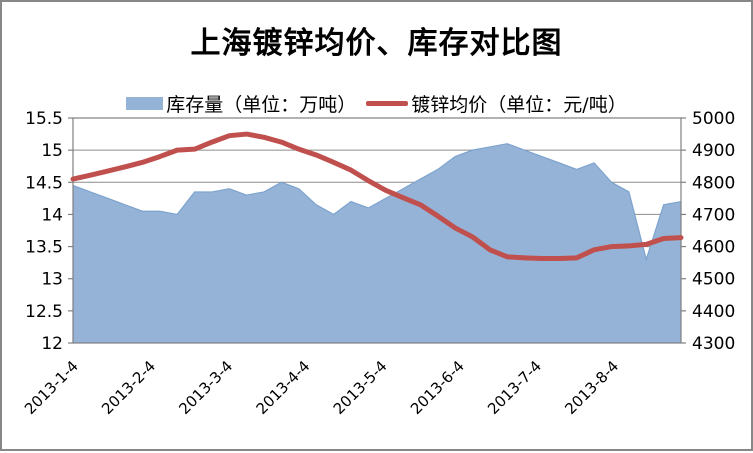 Image resolution: width=753 pixels, height=453 pixels. I want to click on right-axis-label: 4900, so click(713, 151).